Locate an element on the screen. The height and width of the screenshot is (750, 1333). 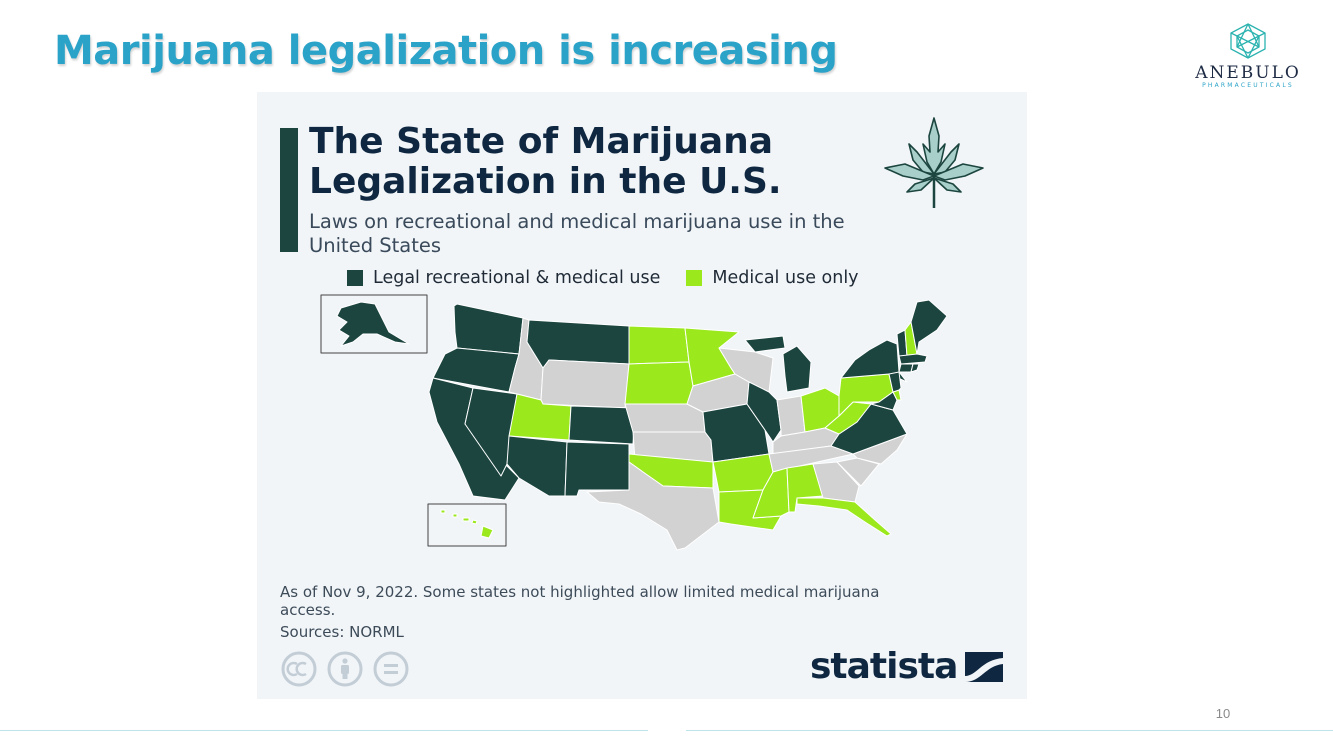
state-south-dakota is located at coordinates (659, 383).